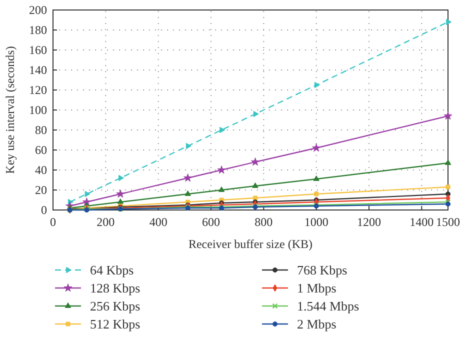 The width and height of the screenshot is (473, 358). What do you see at coordinates (41, 150) in the screenshot?
I see `y-tick-label: 60` at bounding box center [41, 150].